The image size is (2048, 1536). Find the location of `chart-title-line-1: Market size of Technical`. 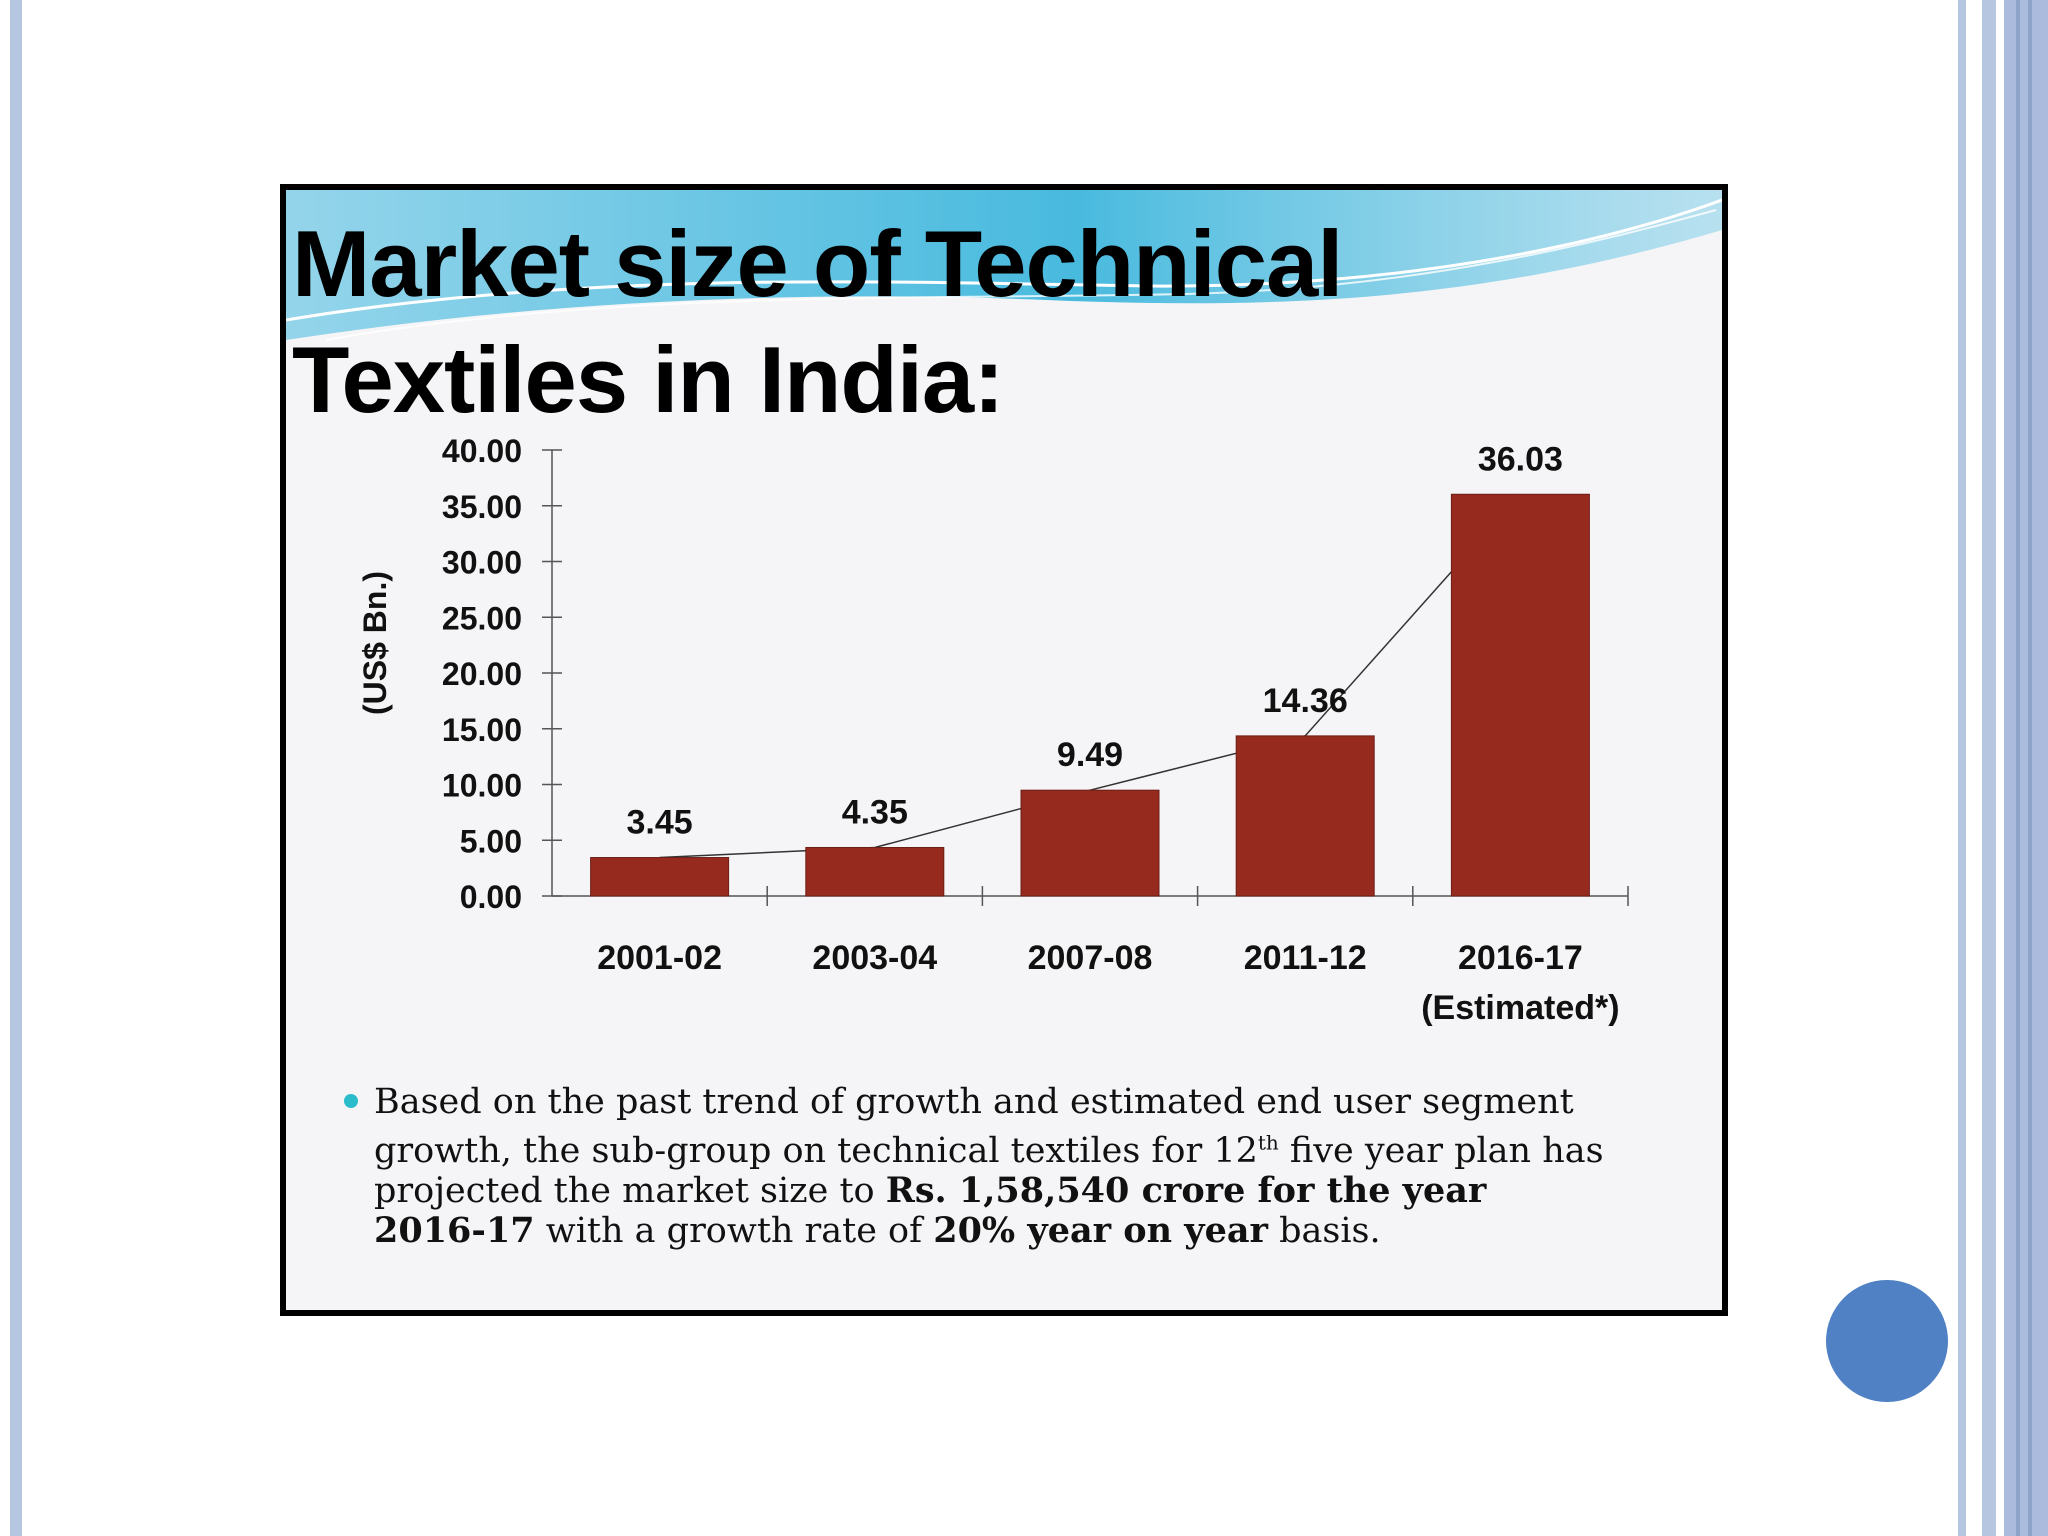

chart-title-line-1: Market size of Technical is located at coordinates (817, 263).